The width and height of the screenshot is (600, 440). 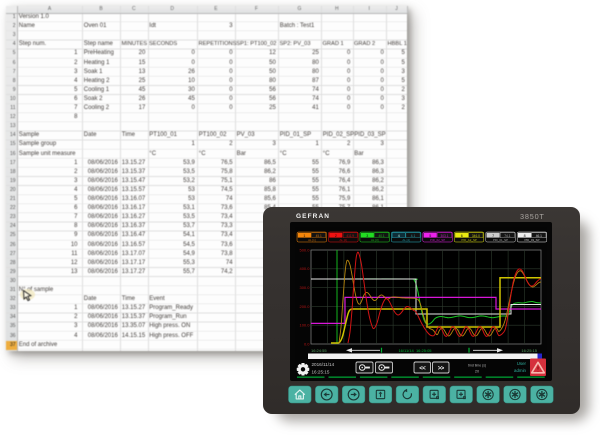 What do you see at coordinates (304, 325) in the screenshot?
I see `svg-text: 100.0` at bounding box center [304, 325].